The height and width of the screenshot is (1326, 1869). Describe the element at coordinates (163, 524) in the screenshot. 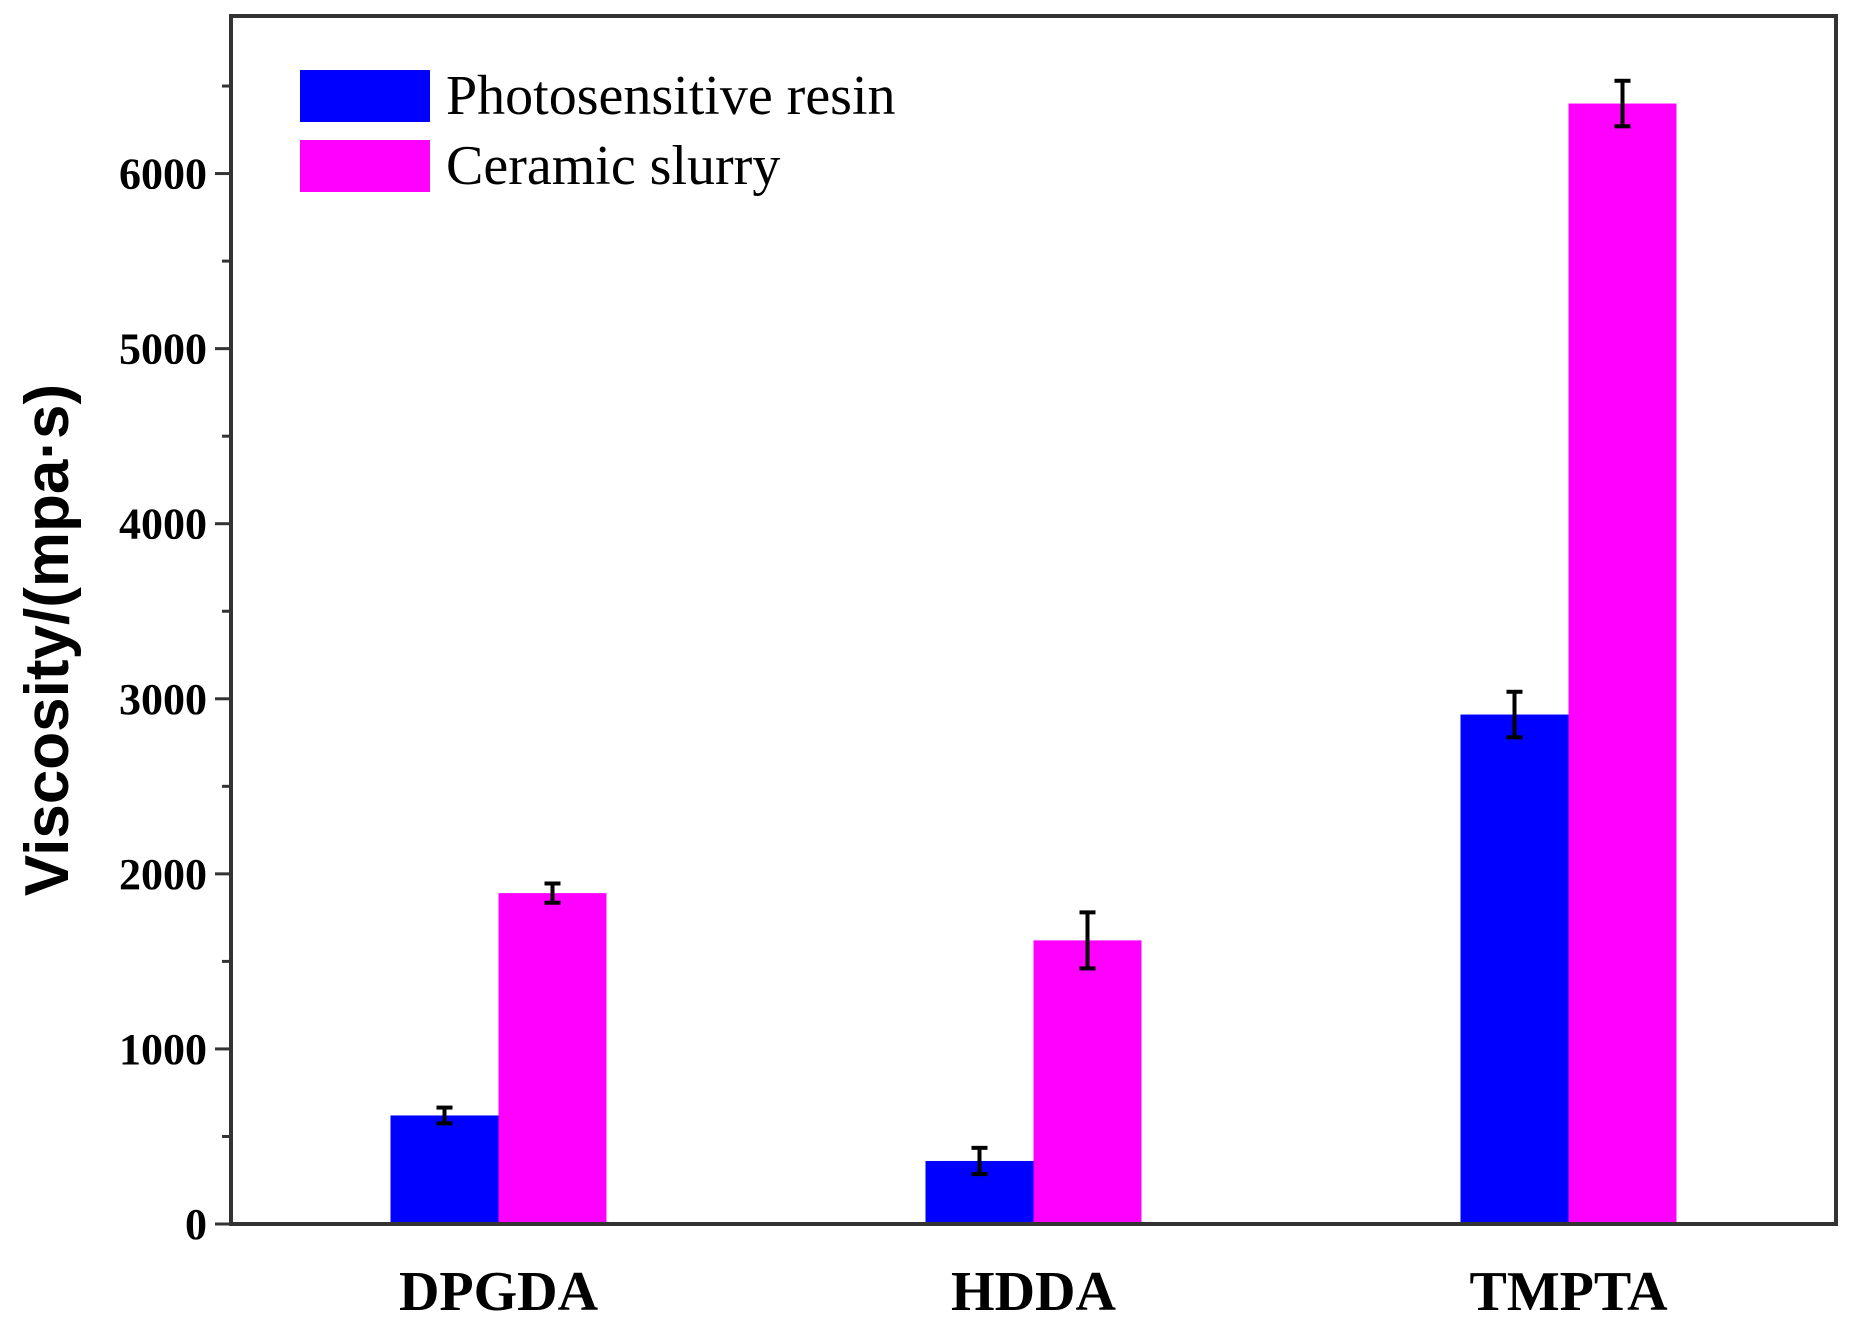

I see `y-tick-label-4000: 4000` at that location.